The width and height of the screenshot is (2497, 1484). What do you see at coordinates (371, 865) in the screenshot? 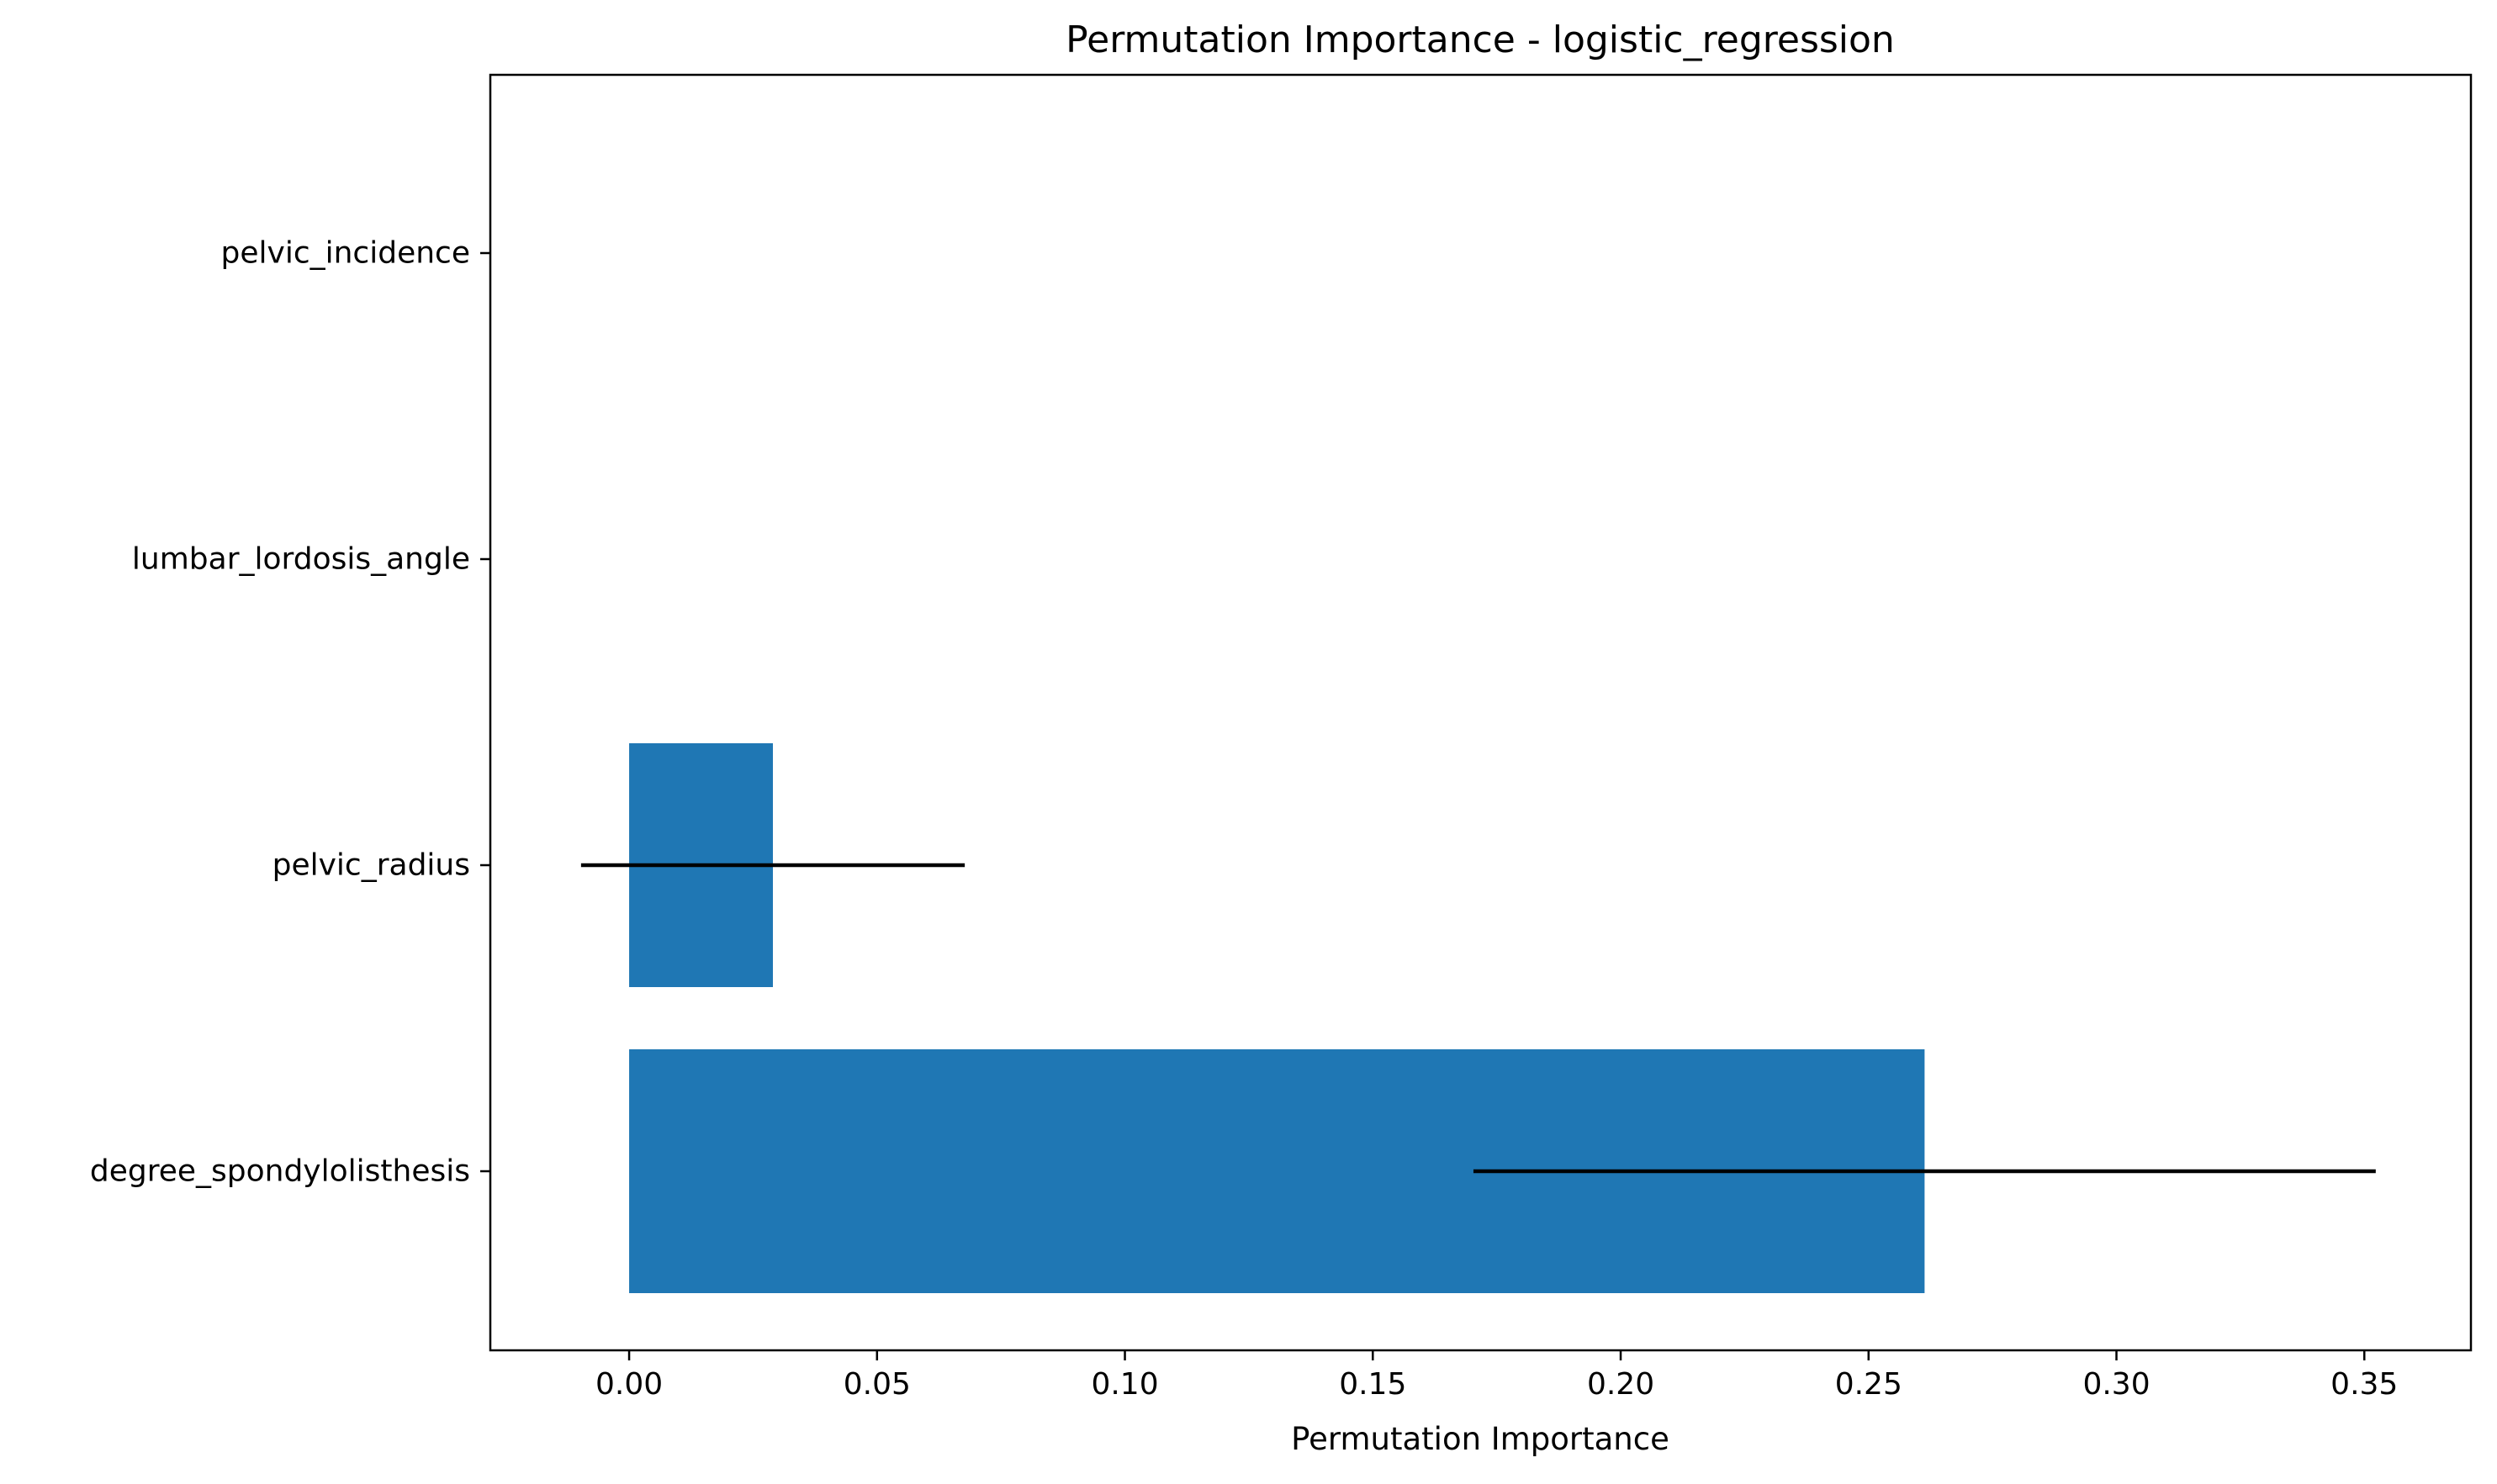
I see `y-tick-label: pelvic_radius` at bounding box center [371, 865].